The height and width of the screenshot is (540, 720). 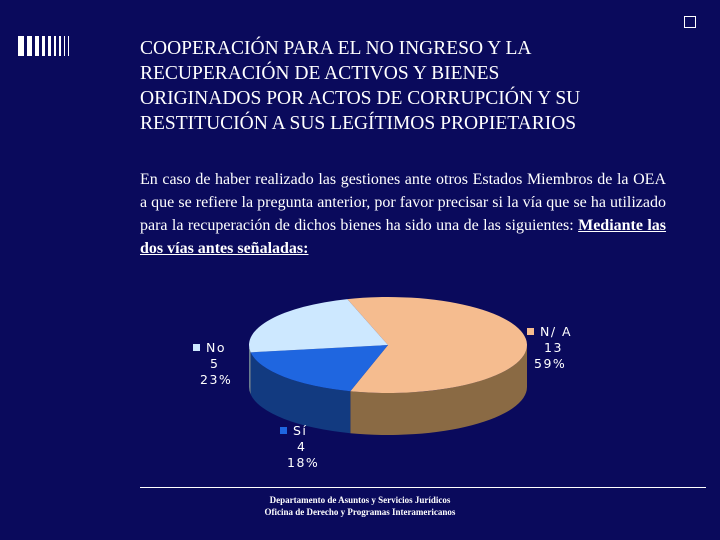 What do you see at coordinates (216, 347) in the screenshot?
I see `pie-label-name: No` at bounding box center [216, 347].